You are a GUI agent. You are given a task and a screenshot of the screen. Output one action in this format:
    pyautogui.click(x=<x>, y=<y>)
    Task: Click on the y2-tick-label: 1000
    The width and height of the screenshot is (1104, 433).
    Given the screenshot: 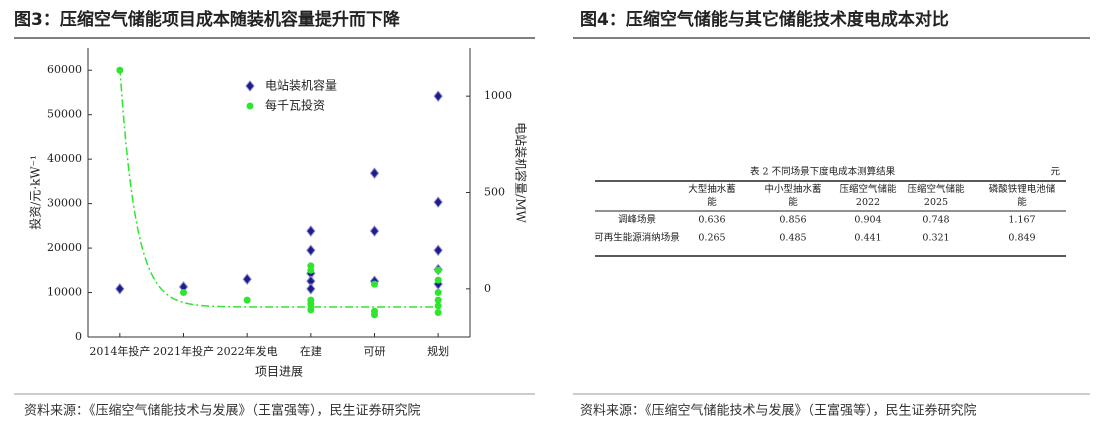 What is the action you would take?
    pyautogui.click(x=498, y=95)
    